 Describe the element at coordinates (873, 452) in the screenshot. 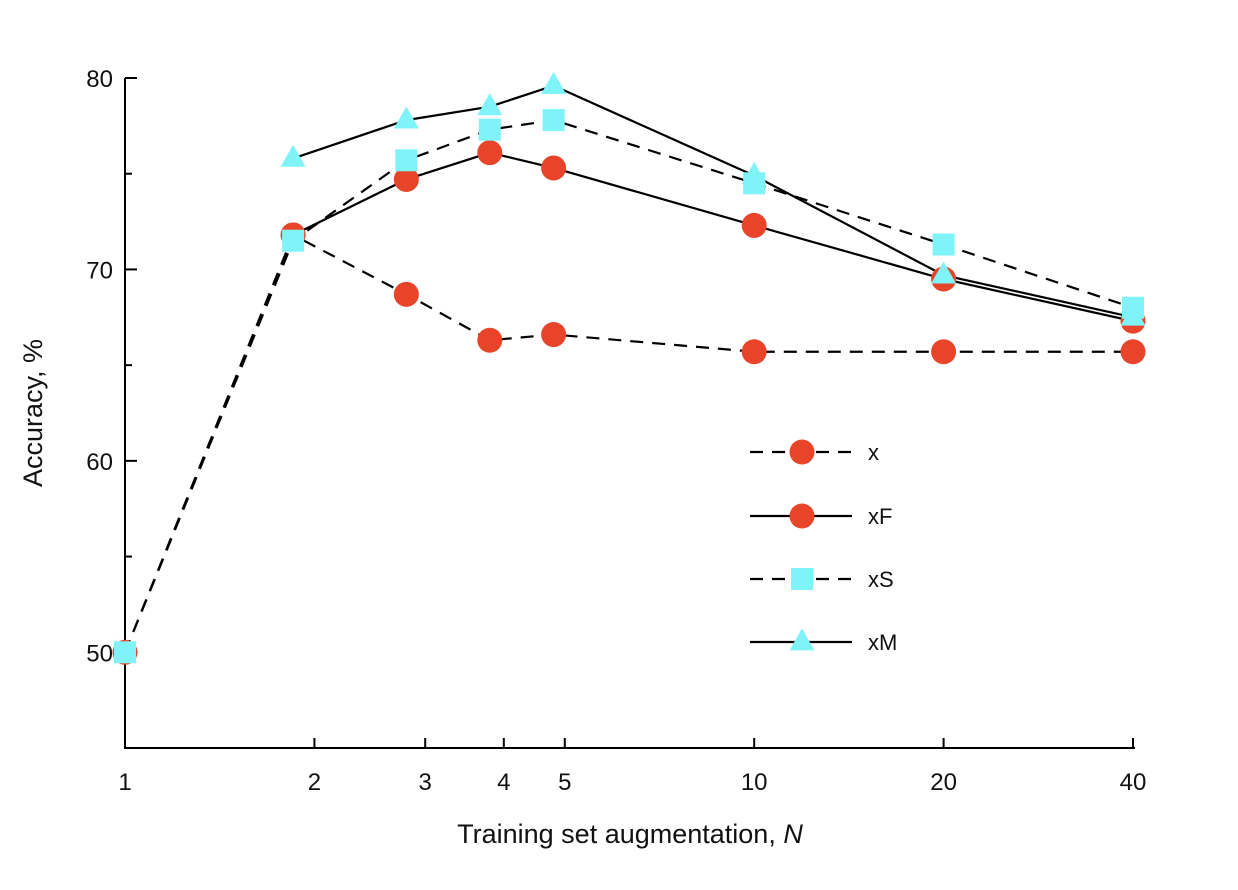

I see `legend-label-x: x` at that location.